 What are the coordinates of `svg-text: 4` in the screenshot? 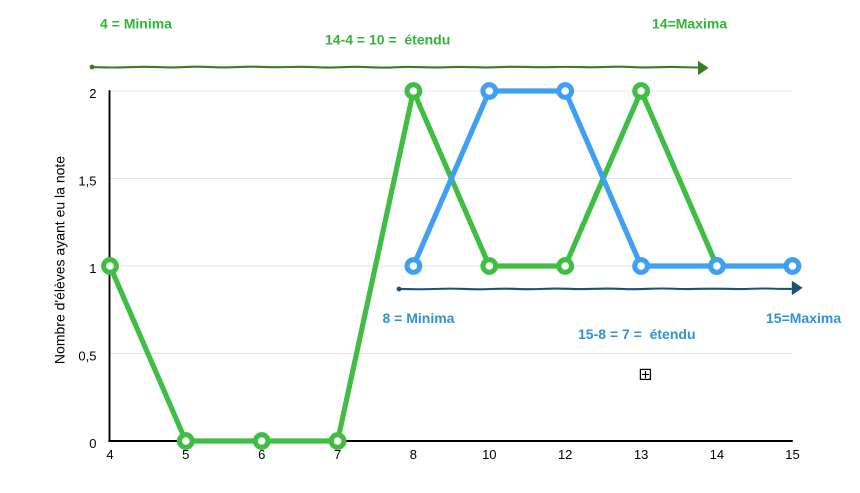 It's located at (109, 454).